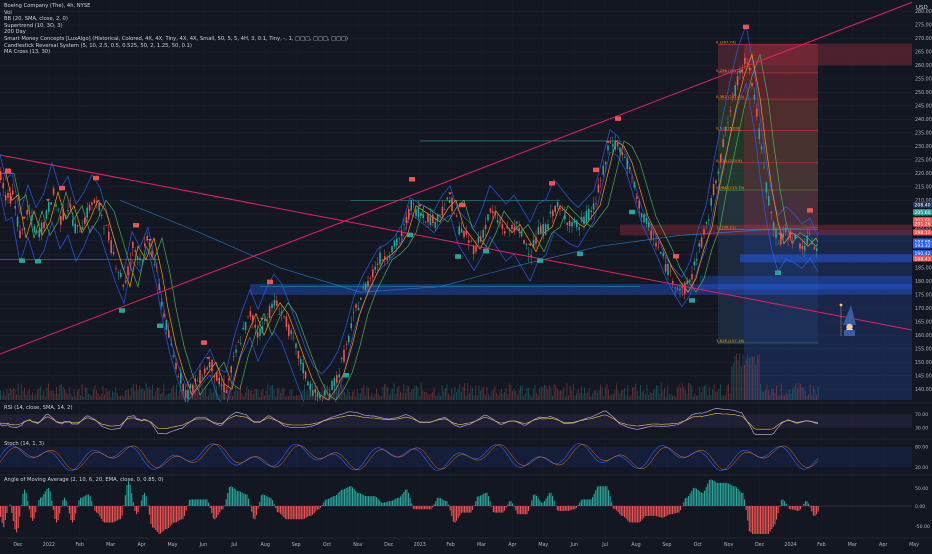 Image resolution: width=932 pixels, height=554 pixels. Describe the element at coordinates (176, 13) in the screenshot. I see `indicator-vol: Vol` at that location.